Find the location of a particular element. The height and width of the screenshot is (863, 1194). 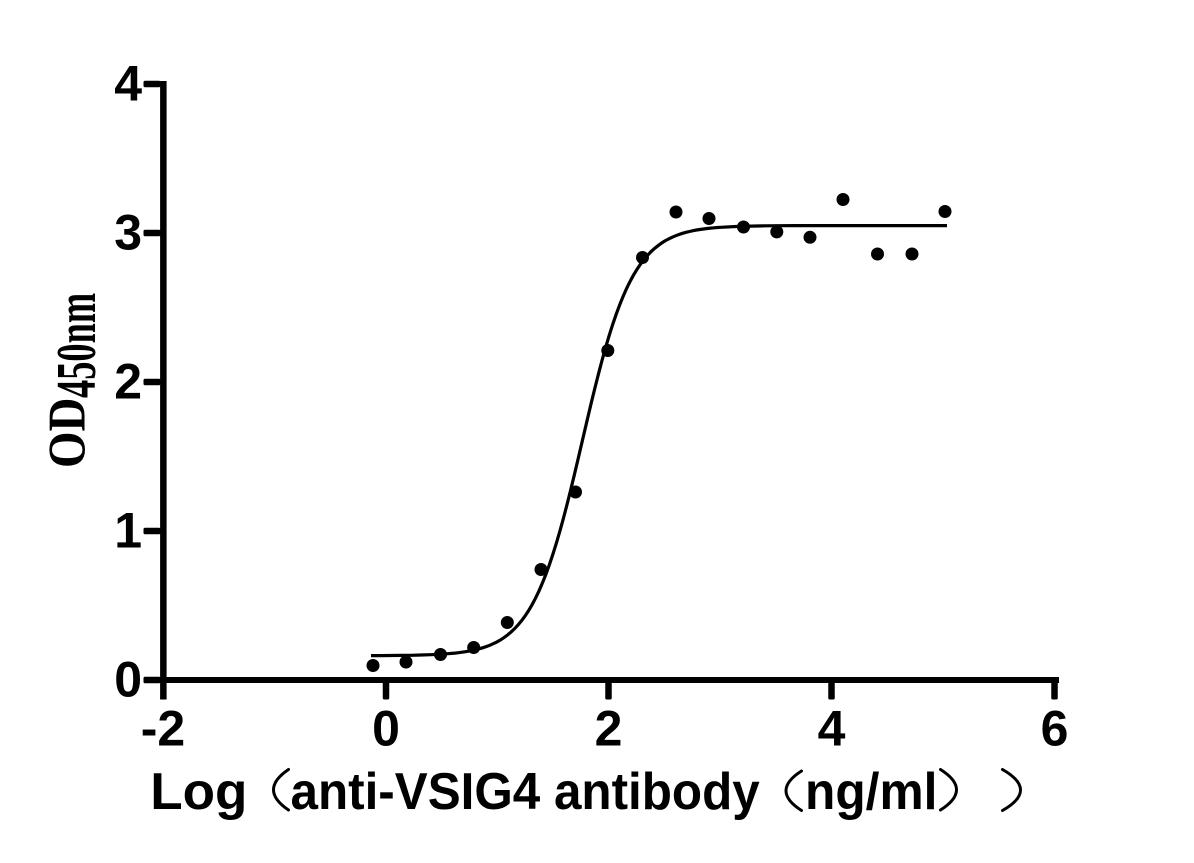

svg-text: 1 is located at coordinates (128, 531).